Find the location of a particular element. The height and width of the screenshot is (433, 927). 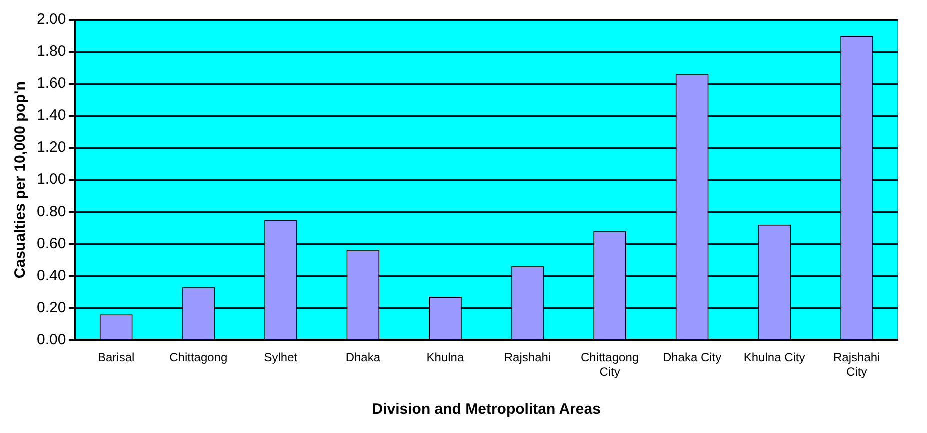

y-tick-label: 0.00 is located at coordinates (51, 339).